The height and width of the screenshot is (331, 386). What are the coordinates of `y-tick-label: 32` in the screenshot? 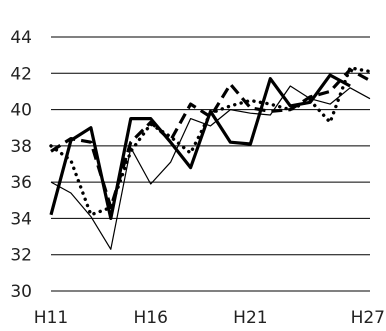 It's located at (21, 256).